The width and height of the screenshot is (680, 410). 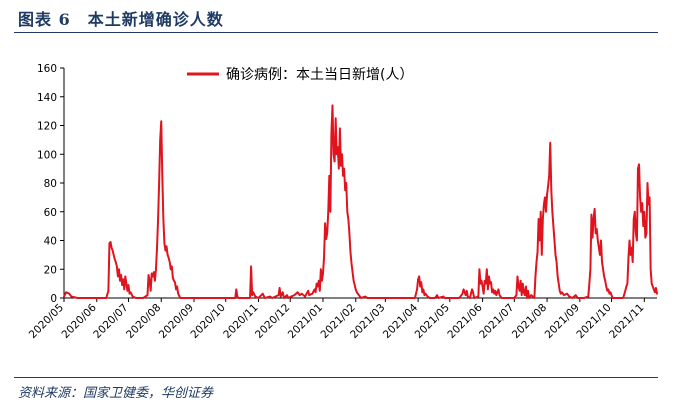 I want to click on y-tick-label: 100, so click(x=47, y=155).